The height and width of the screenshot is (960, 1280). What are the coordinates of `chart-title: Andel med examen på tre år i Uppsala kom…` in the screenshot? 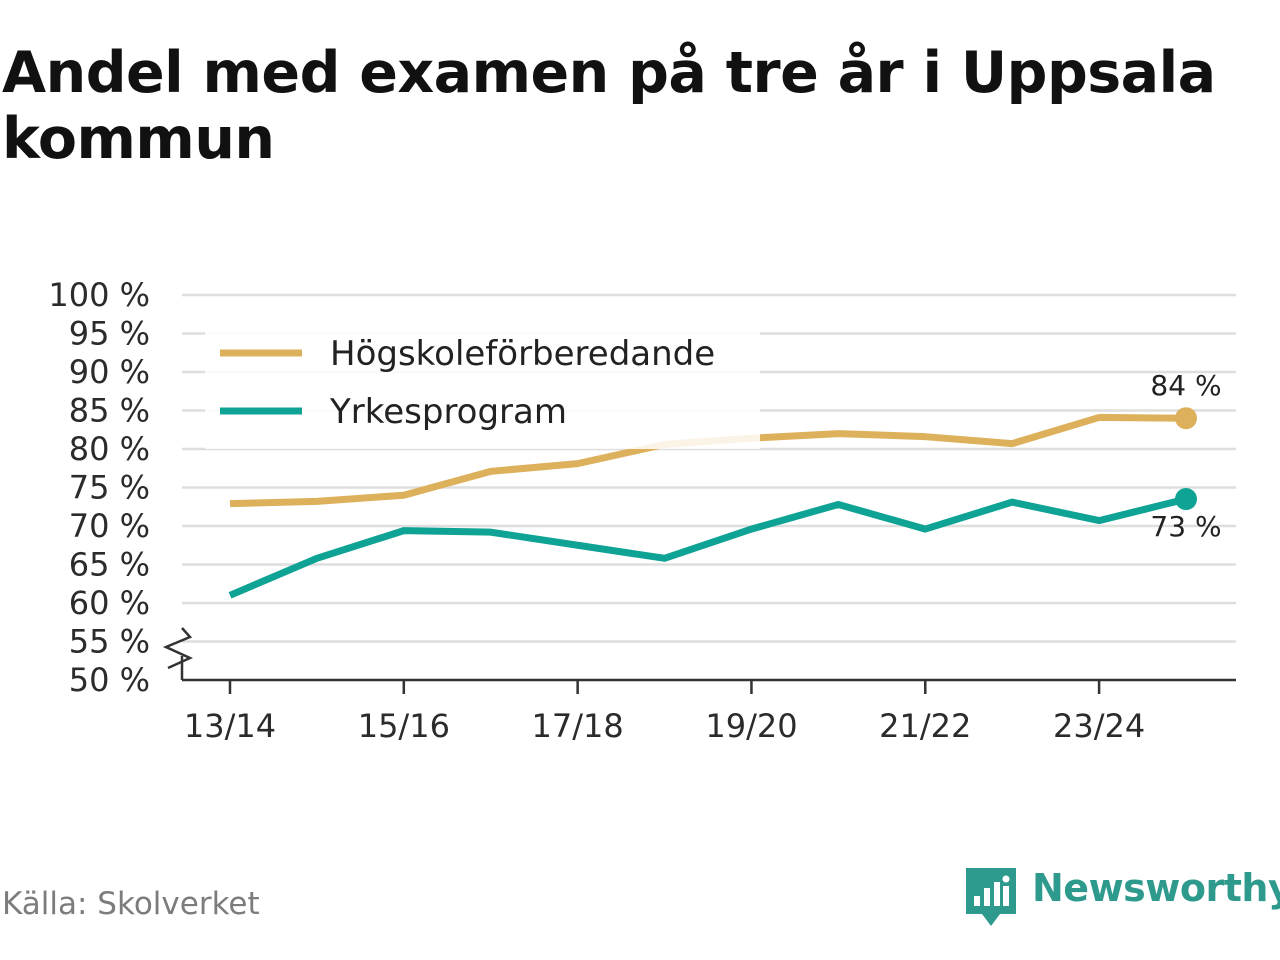 It's located at (609, 106).